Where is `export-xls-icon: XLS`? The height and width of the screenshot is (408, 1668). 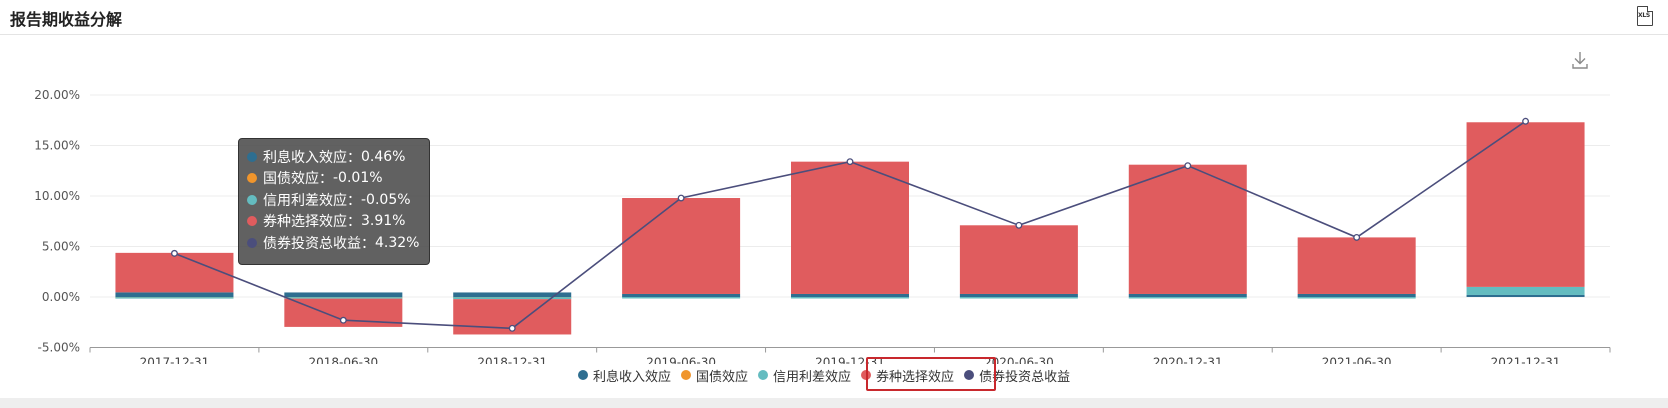 export-xls-icon: XLS is located at coordinates (1645, 16).